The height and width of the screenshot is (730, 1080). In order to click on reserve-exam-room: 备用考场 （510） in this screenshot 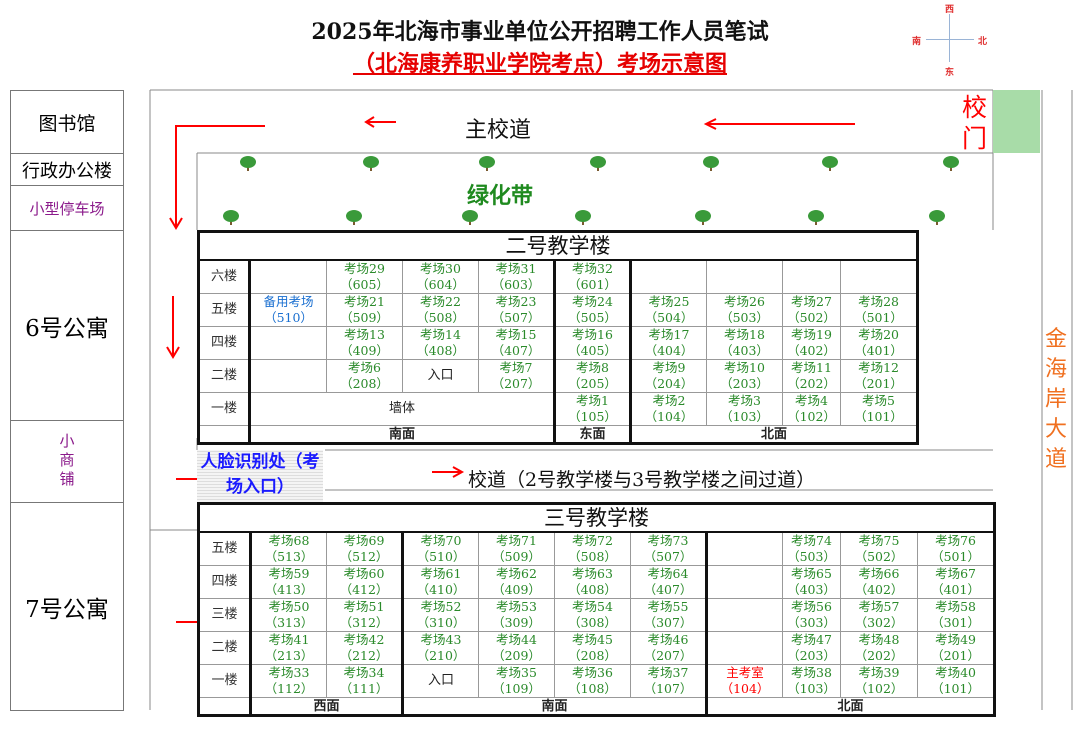, I will do `click(287, 310)`.